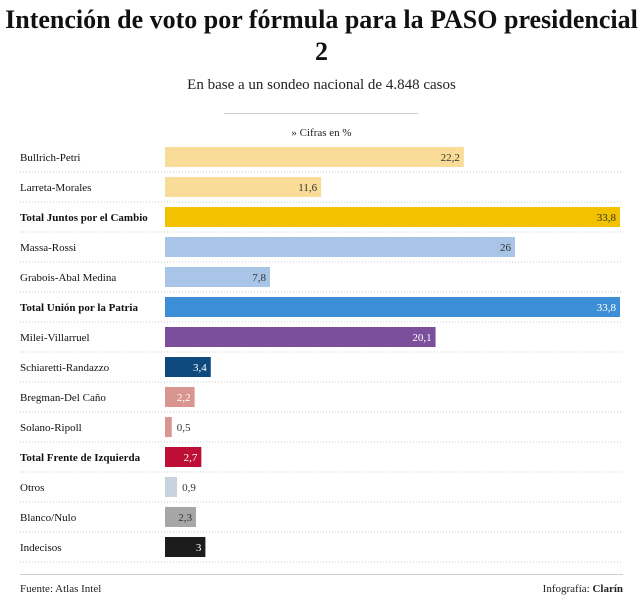  Describe the element at coordinates (607, 589) in the screenshot. I see `credit-brand: Clarín` at that location.